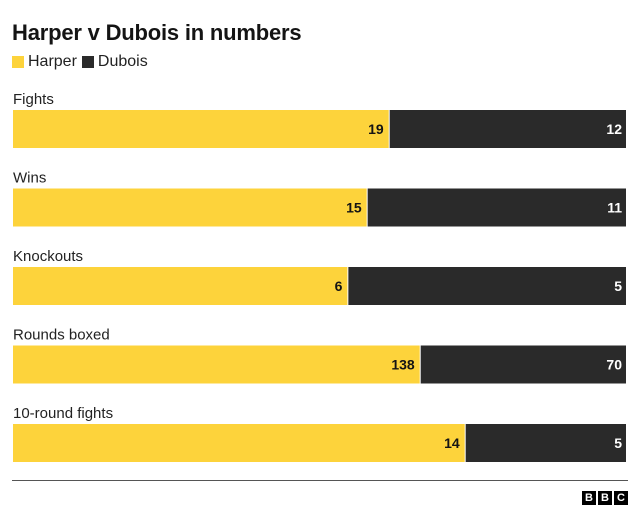 This screenshot has width=640, height=524. What do you see at coordinates (63, 413) in the screenshot?
I see `category-label: 10-round fights` at bounding box center [63, 413].